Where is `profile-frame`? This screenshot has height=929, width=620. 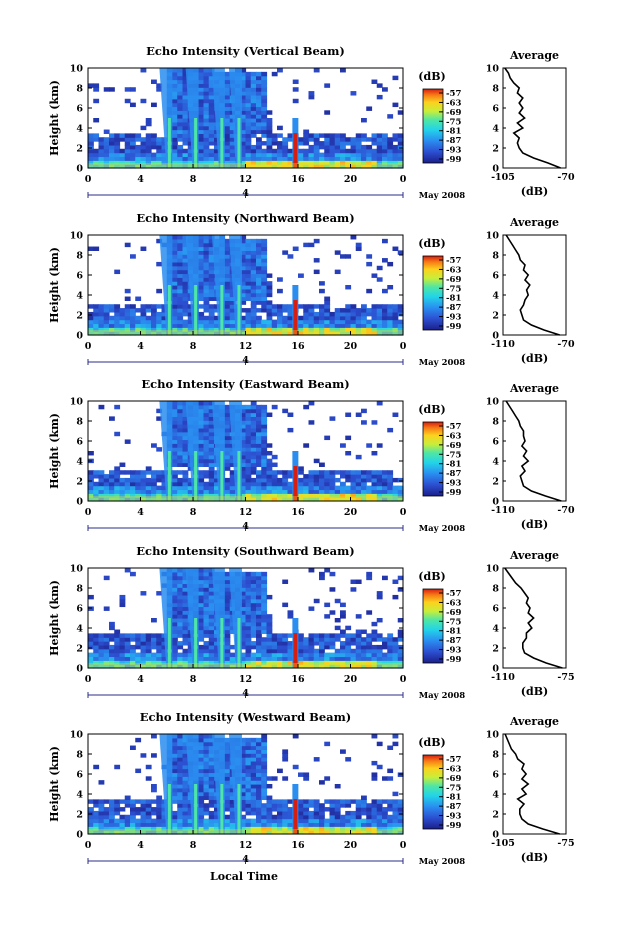 profile-frame is located at coordinates (534, 784).